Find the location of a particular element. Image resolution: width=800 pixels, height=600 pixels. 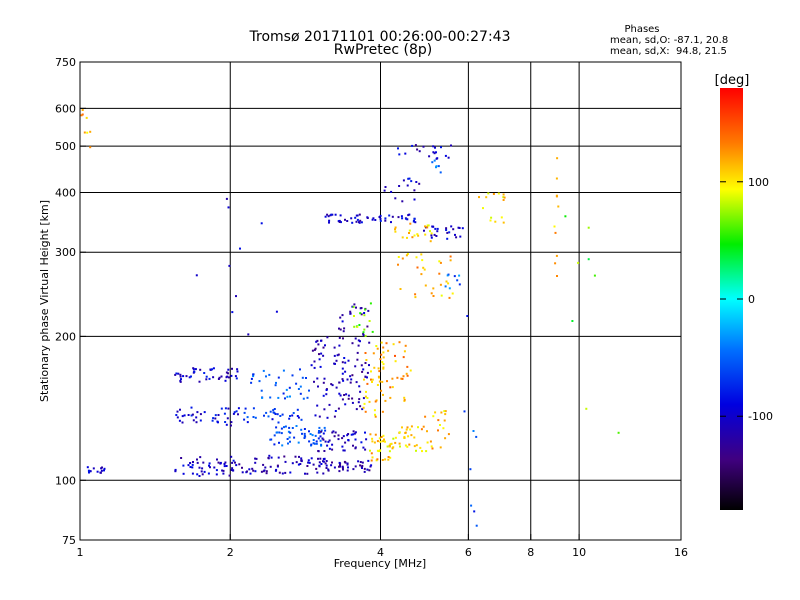

x-tick-labels: 1 2 4 6 8 10 16 is located at coordinates (383, 552).